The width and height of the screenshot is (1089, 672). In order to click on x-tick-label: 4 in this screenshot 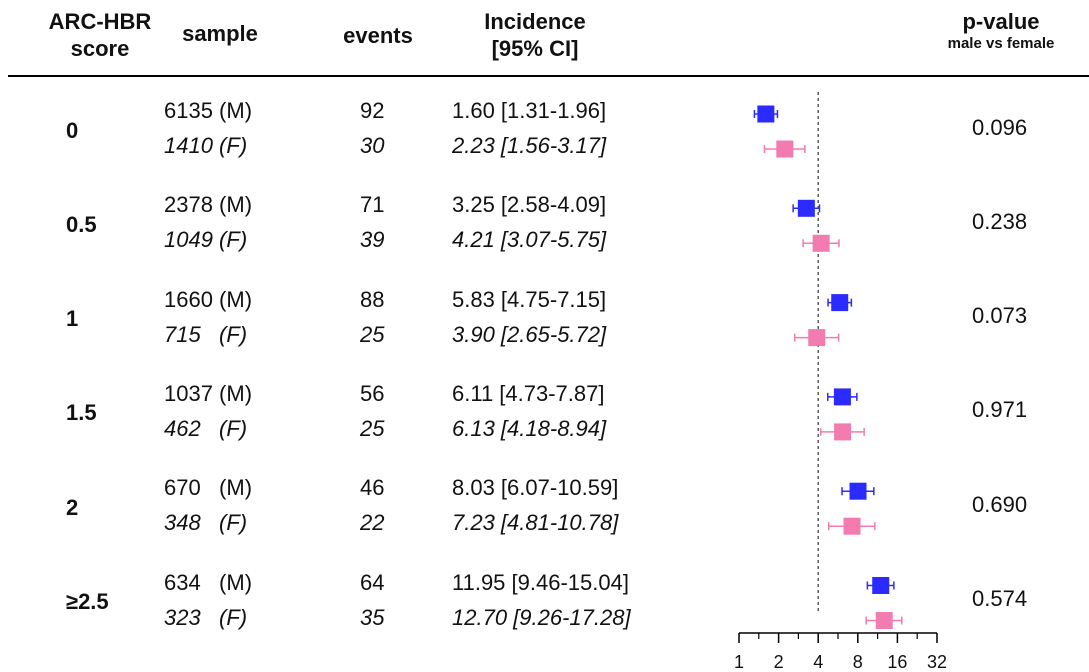, I will do `click(818, 662)`.